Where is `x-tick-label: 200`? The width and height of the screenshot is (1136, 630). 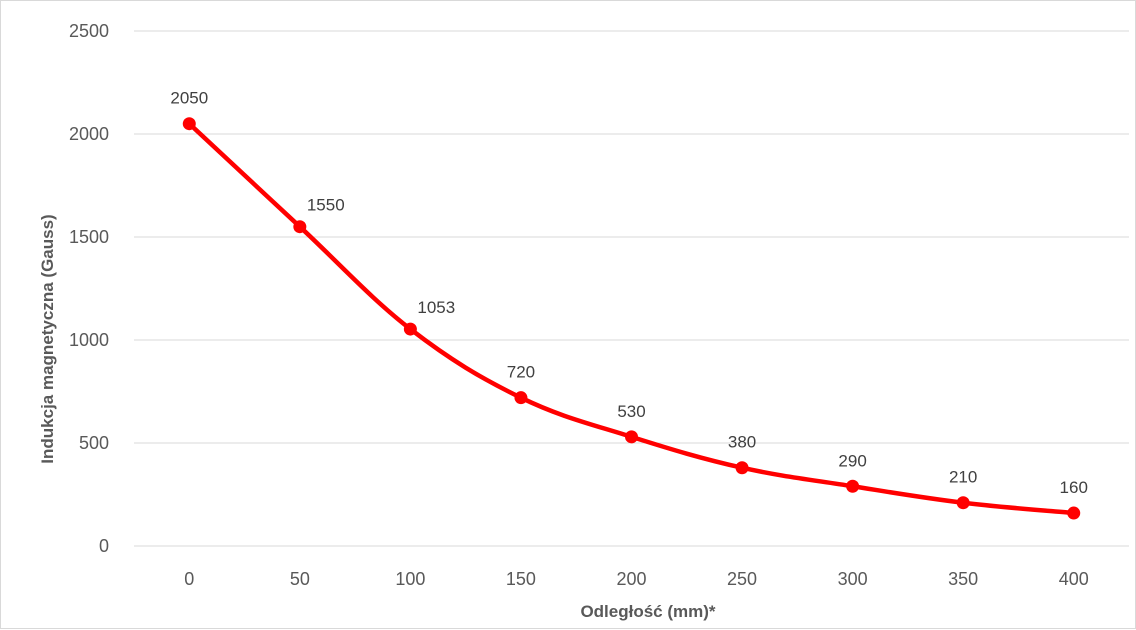
x-tick-label: 200 is located at coordinates (631, 579).